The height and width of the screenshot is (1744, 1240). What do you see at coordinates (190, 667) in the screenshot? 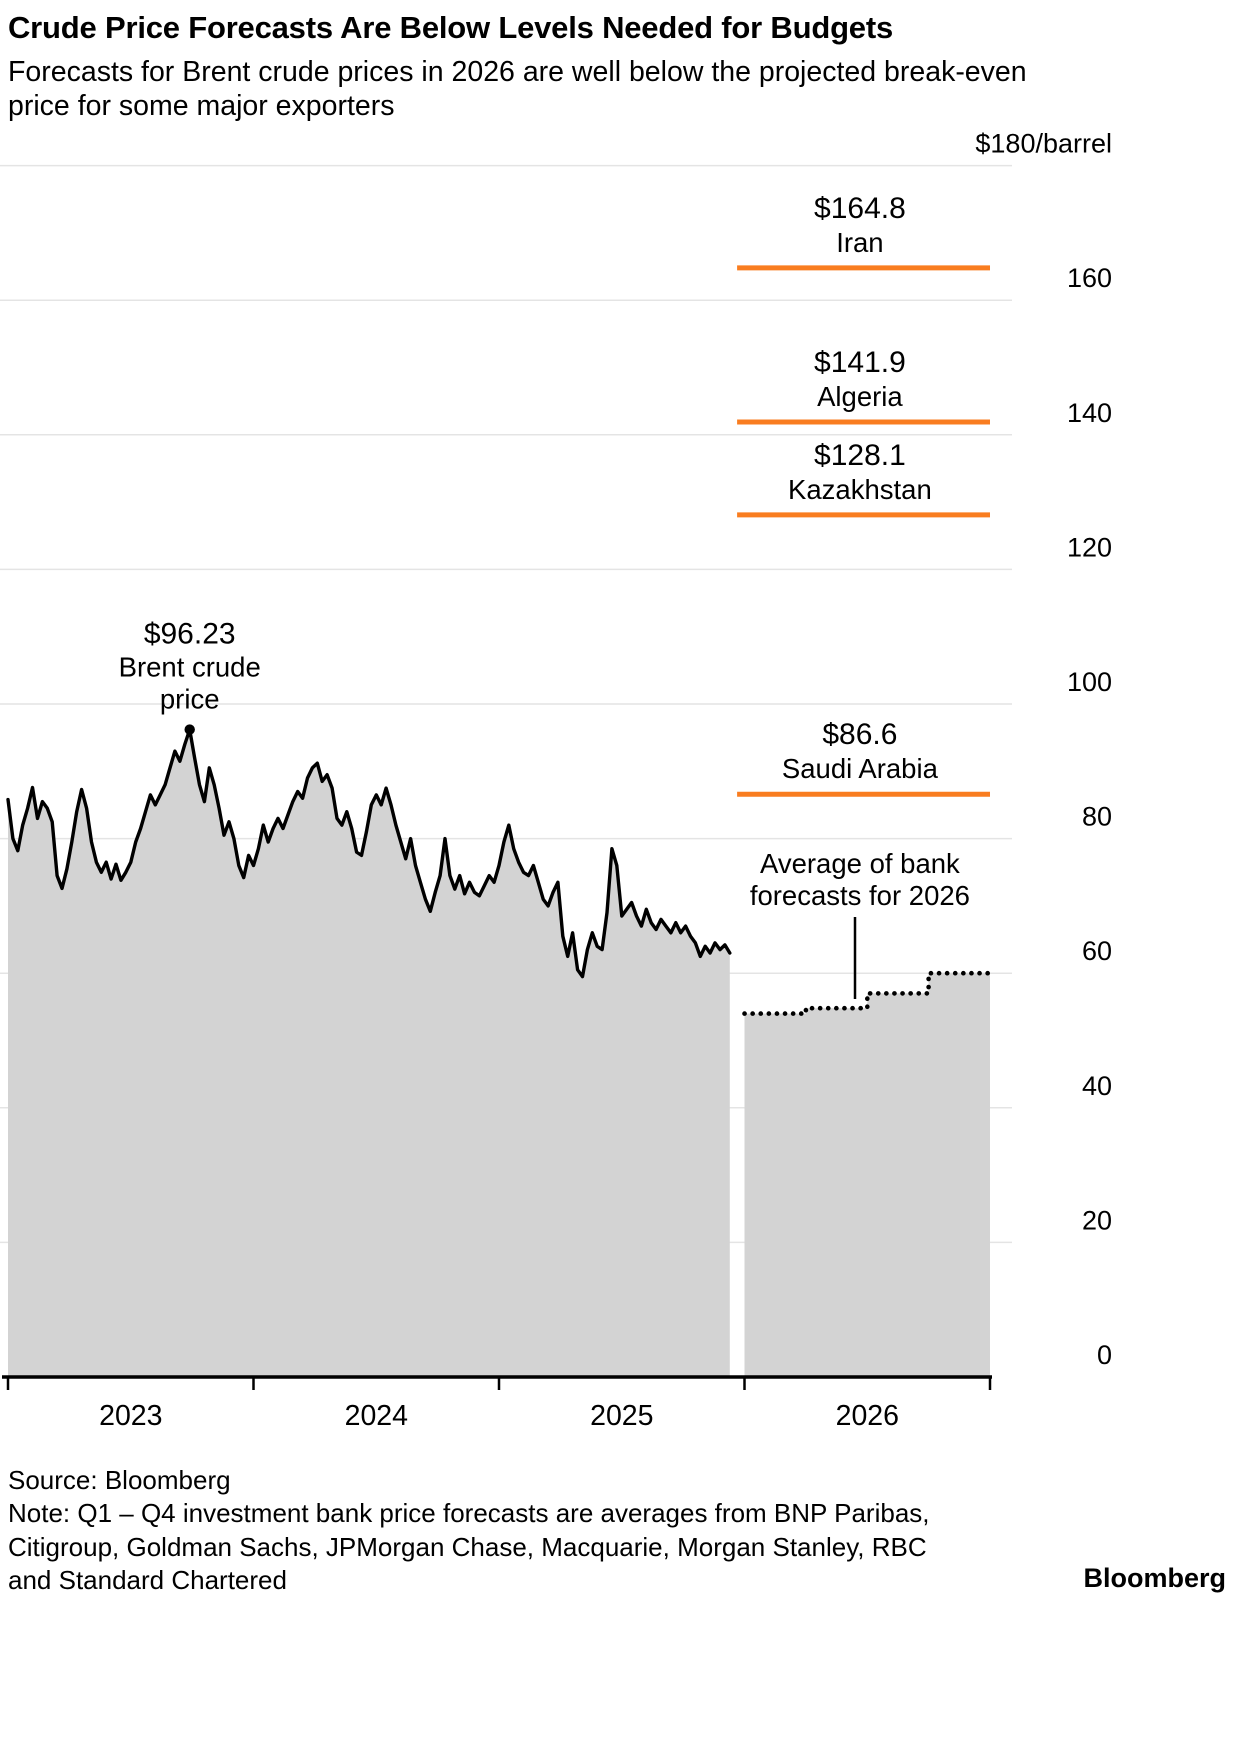
I see `peak-name-line: Brent crude` at bounding box center [190, 667].